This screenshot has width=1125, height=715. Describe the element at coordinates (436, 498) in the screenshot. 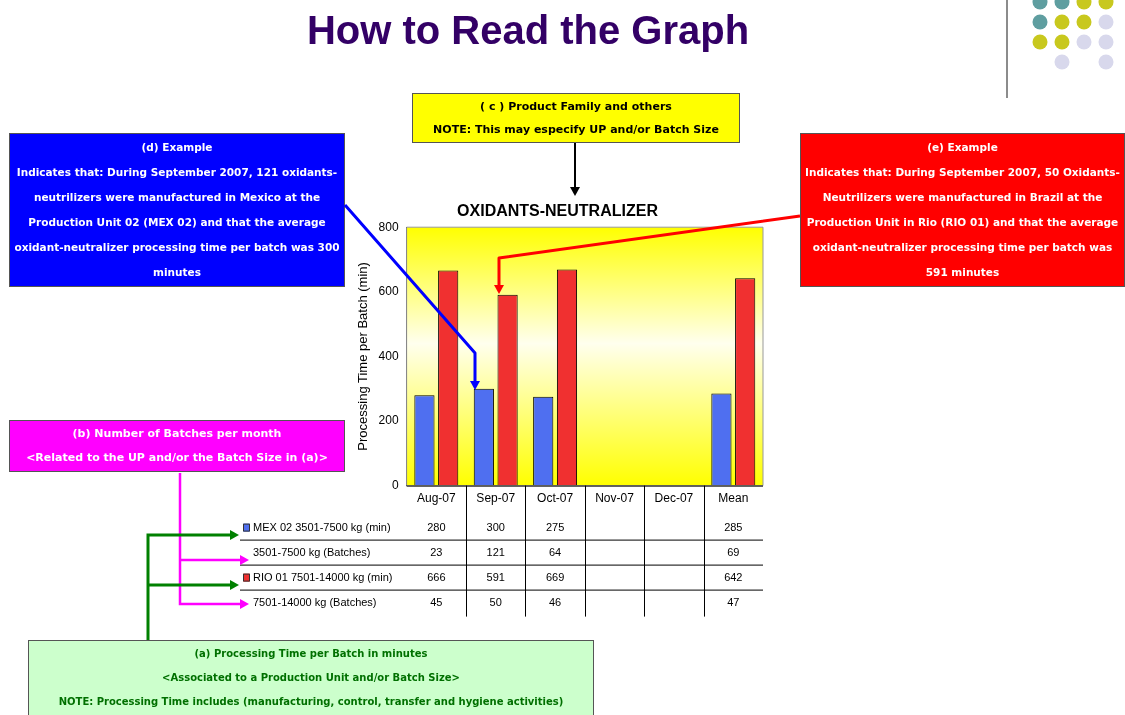

I see `x-tick-label: Aug-07` at that location.